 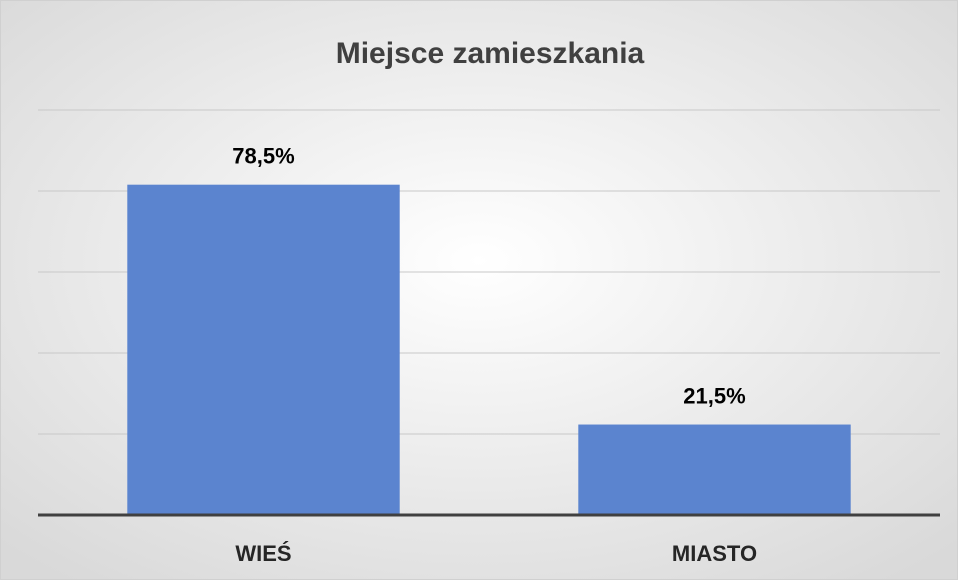 I want to click on data-label: 78,5%, so click(x=263, y=156).